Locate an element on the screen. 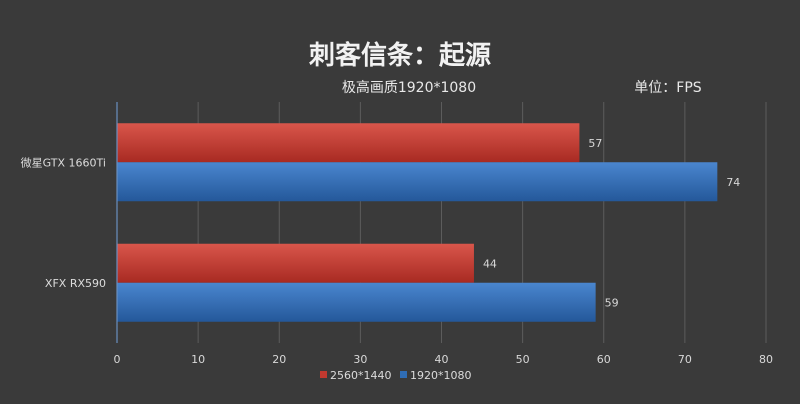 The height and width of the screenshot is (404, 800). legend: 2560*1440 1920*1080 is located at coordinates (396, 375).